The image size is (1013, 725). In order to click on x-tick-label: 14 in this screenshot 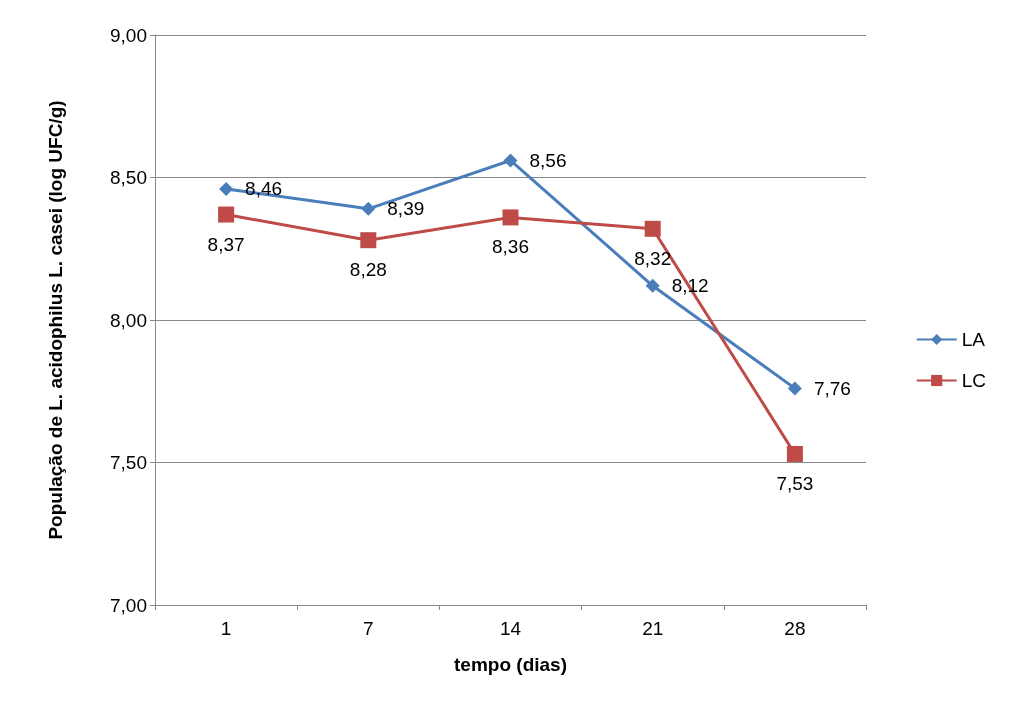, I will do `click(510, 628)`.